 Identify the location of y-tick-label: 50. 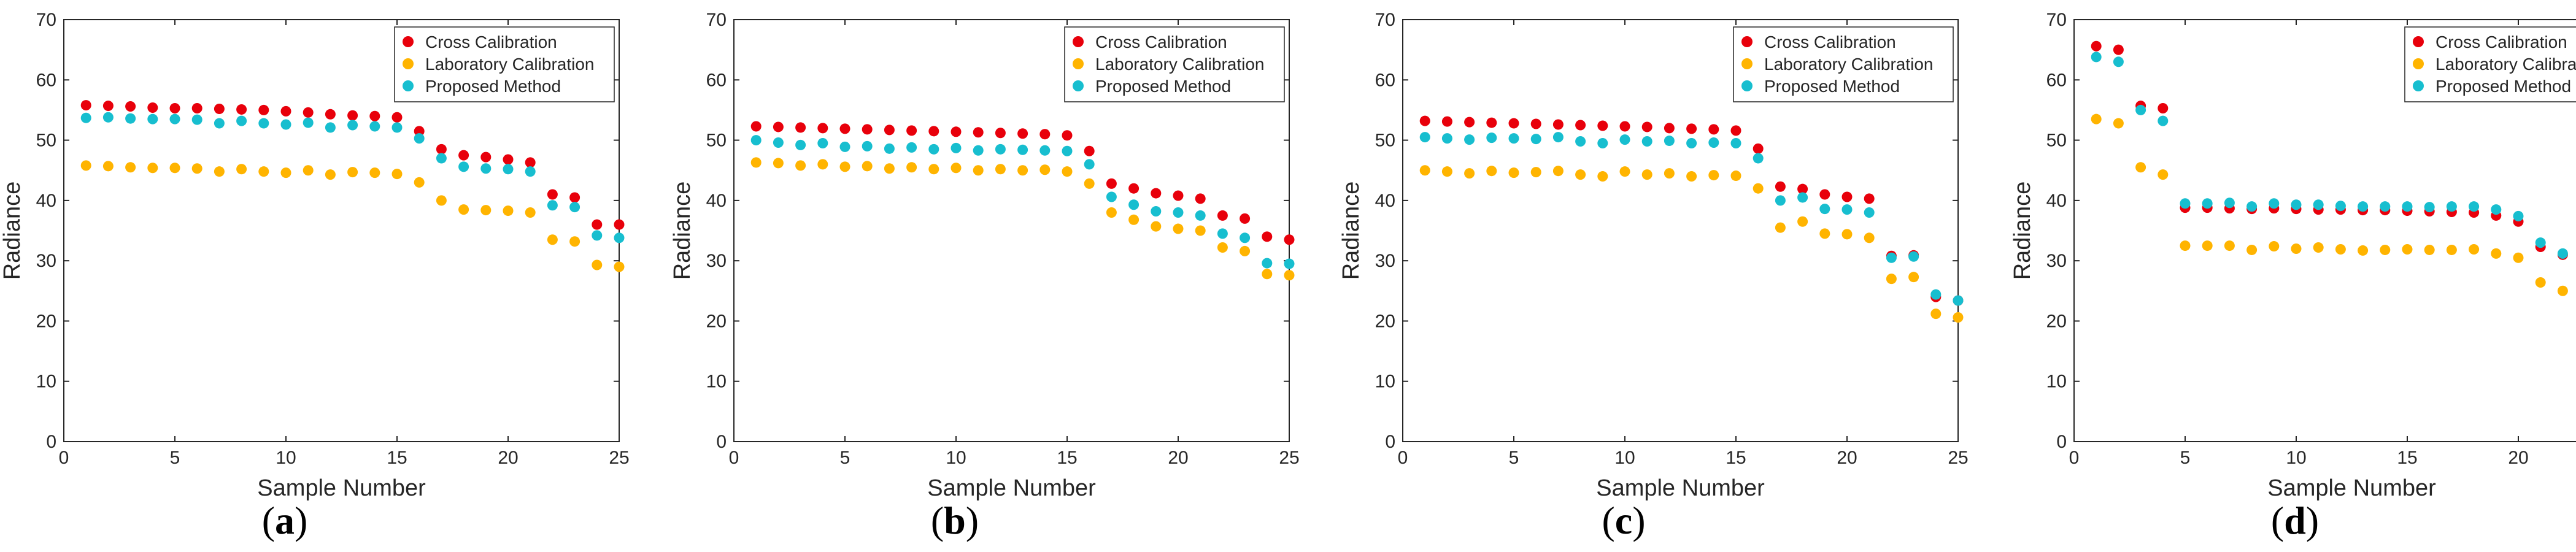
(1385, 141).